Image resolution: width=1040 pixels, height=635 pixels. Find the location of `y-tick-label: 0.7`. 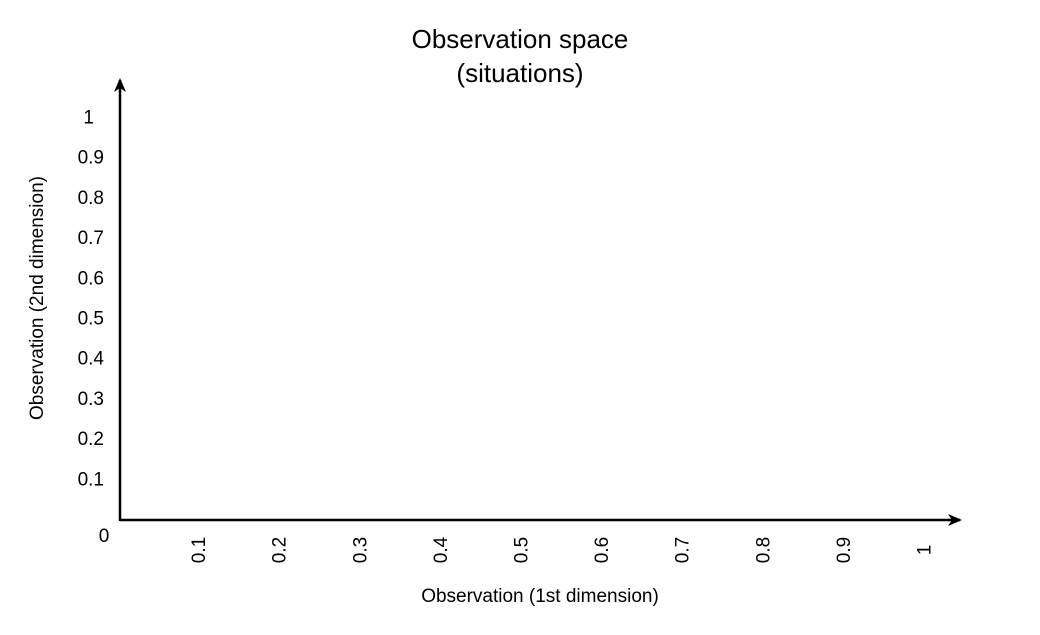

y-tick-label: 0.7 is located at coordinates (91, 238).